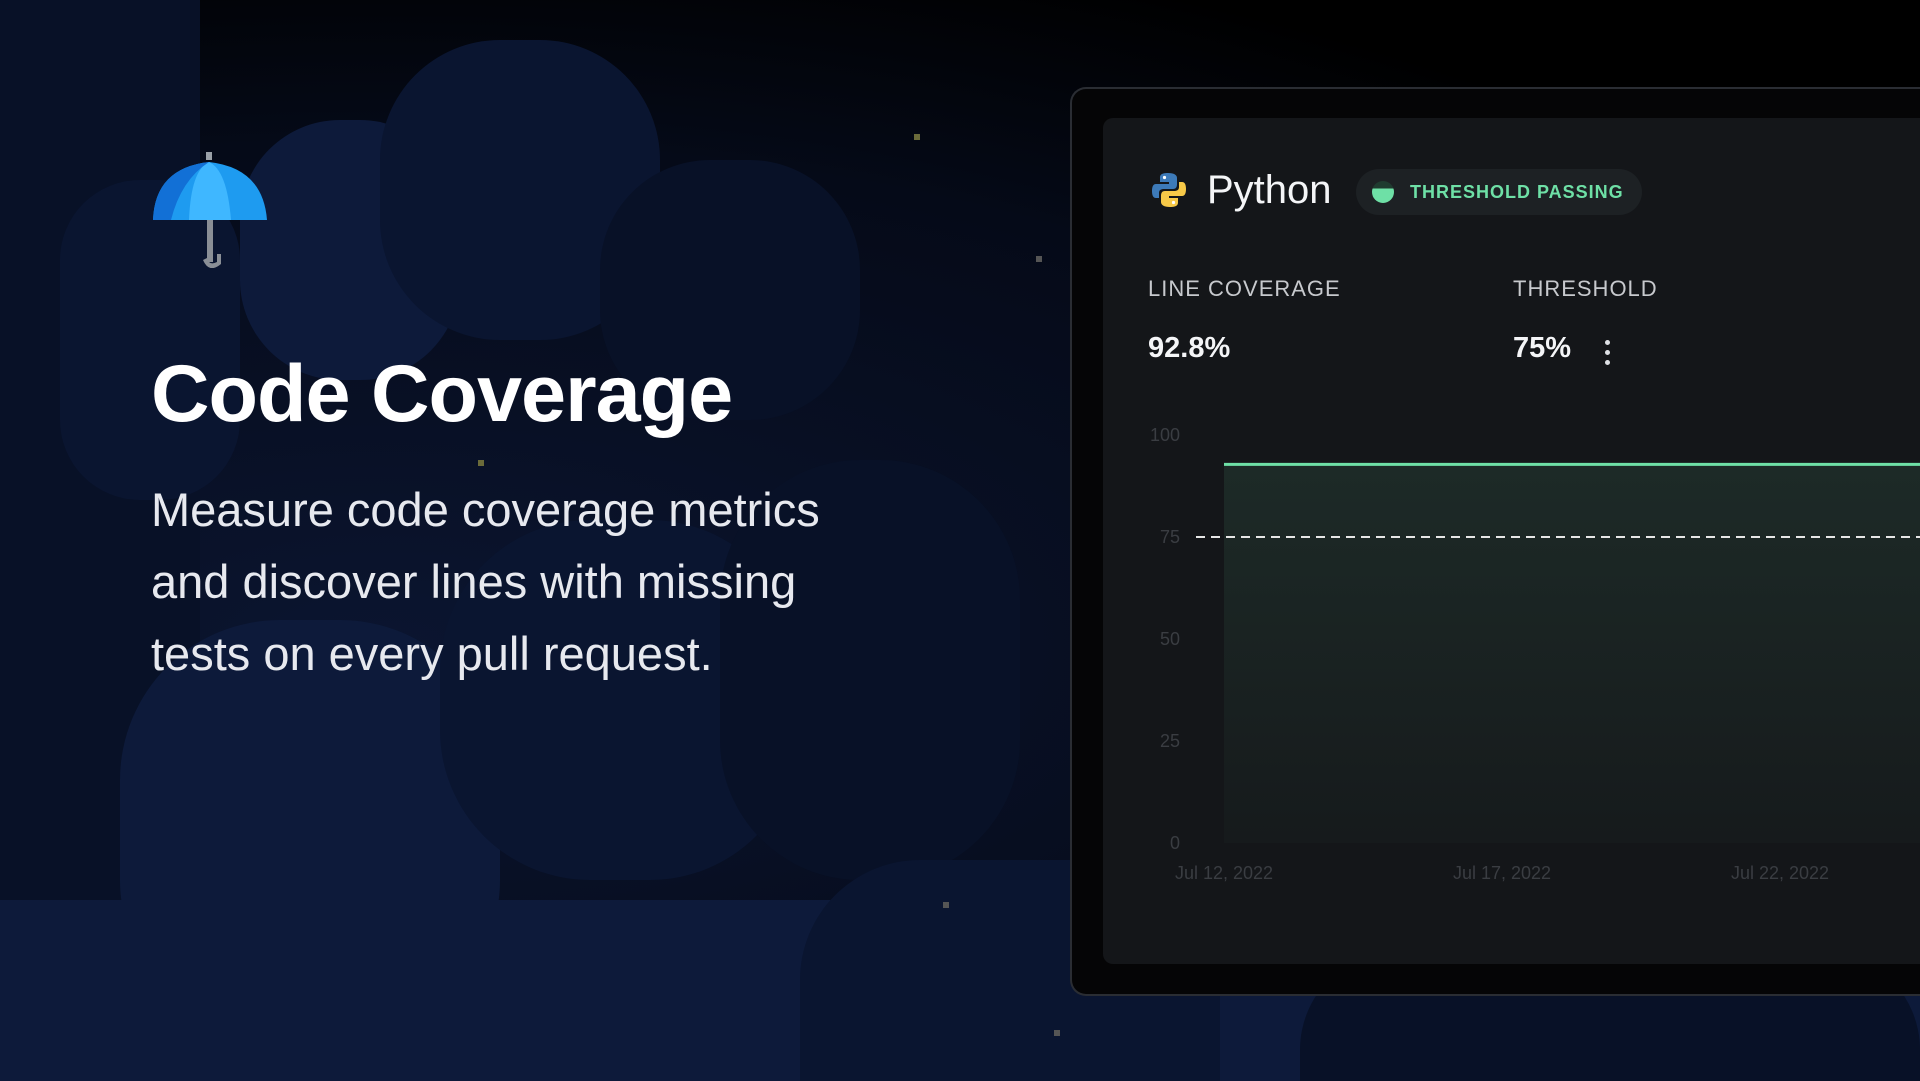 The width and height of the screenshot is (1920, 1081). What do you see at coordinates (1189, 348) in the screenshot?
I see `line-coverage-value: 92.8%` at bounding box center [1189, 348].